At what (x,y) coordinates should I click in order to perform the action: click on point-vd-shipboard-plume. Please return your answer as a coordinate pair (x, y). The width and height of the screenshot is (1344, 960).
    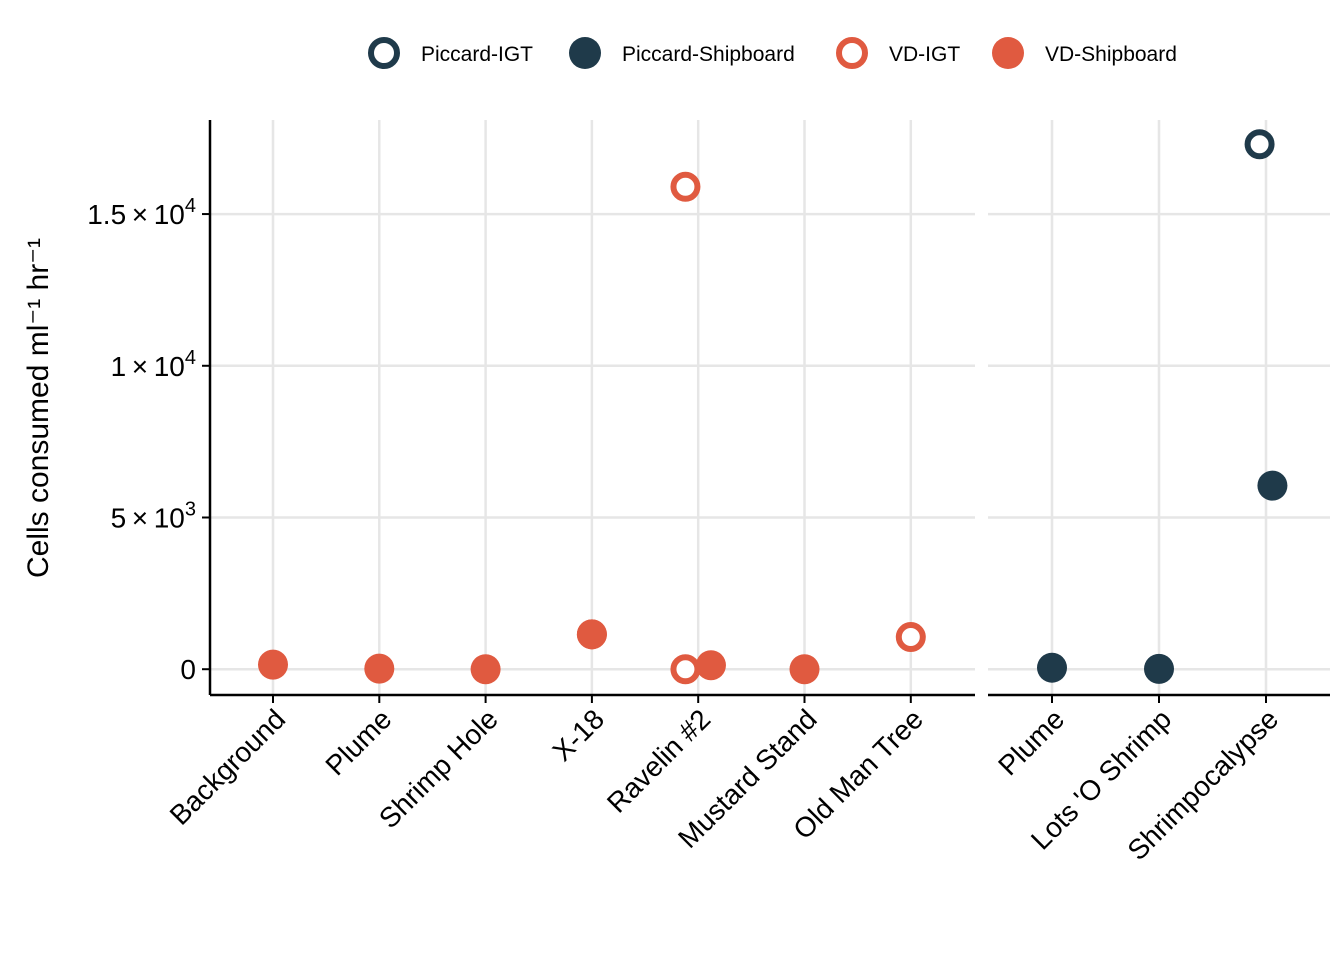
    Looking at the image, I should click on (379, 668).